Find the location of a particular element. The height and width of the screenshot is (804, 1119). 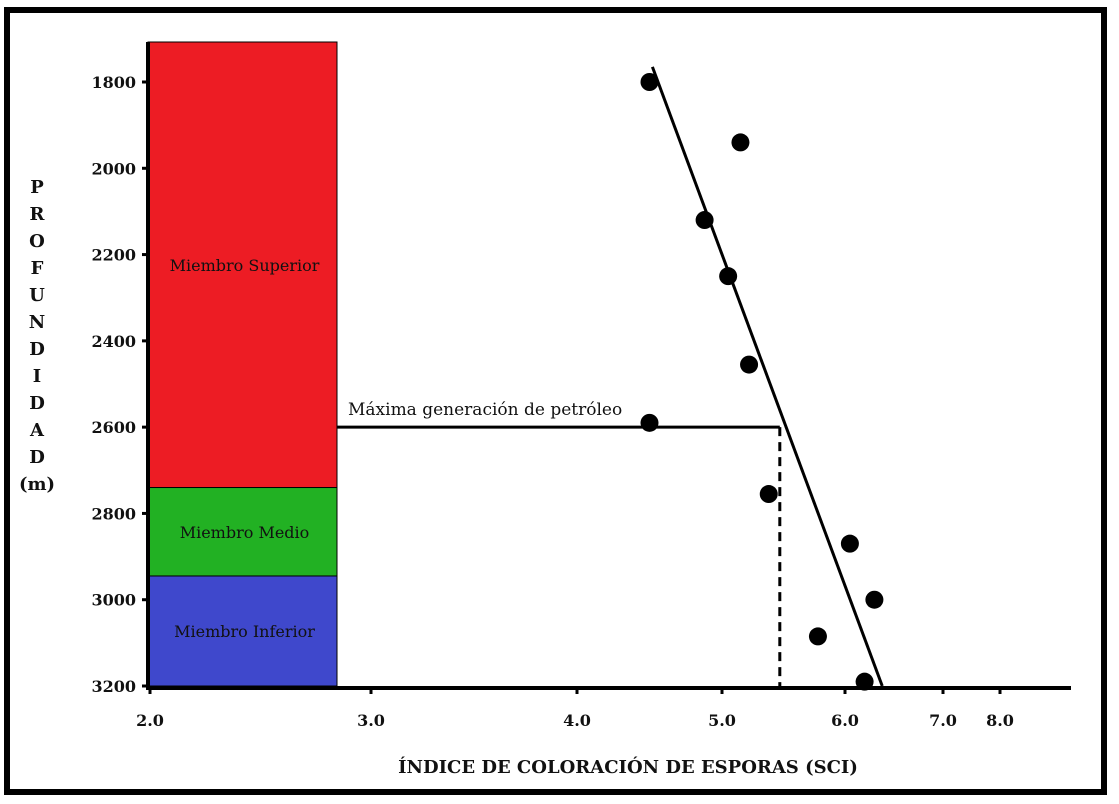

y-axis-title-letter: R is located at coordinates (38, 214).